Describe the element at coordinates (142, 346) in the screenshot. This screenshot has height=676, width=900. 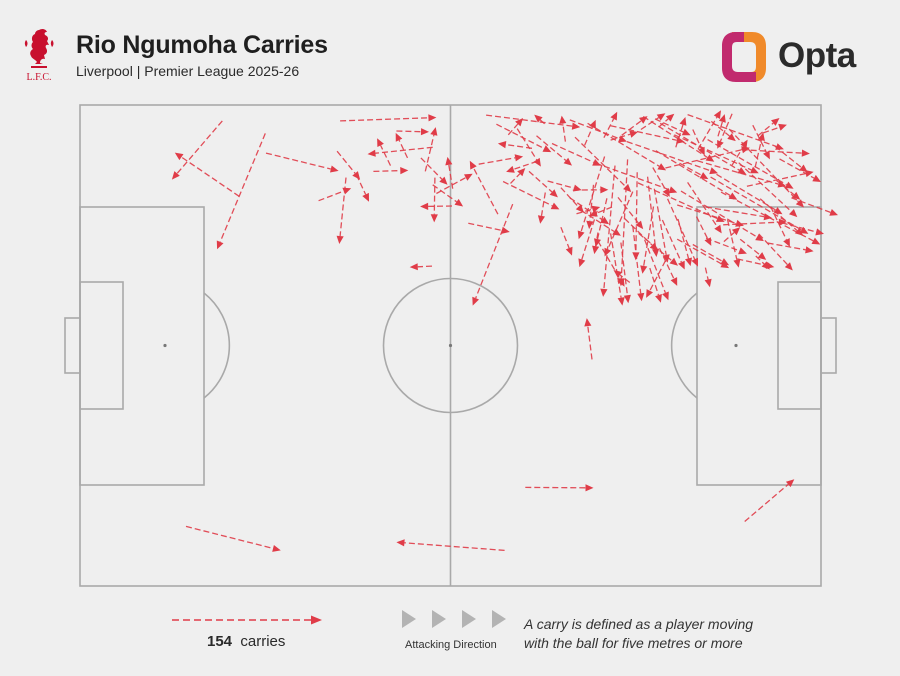
I see `left-penalty-area` at that location.